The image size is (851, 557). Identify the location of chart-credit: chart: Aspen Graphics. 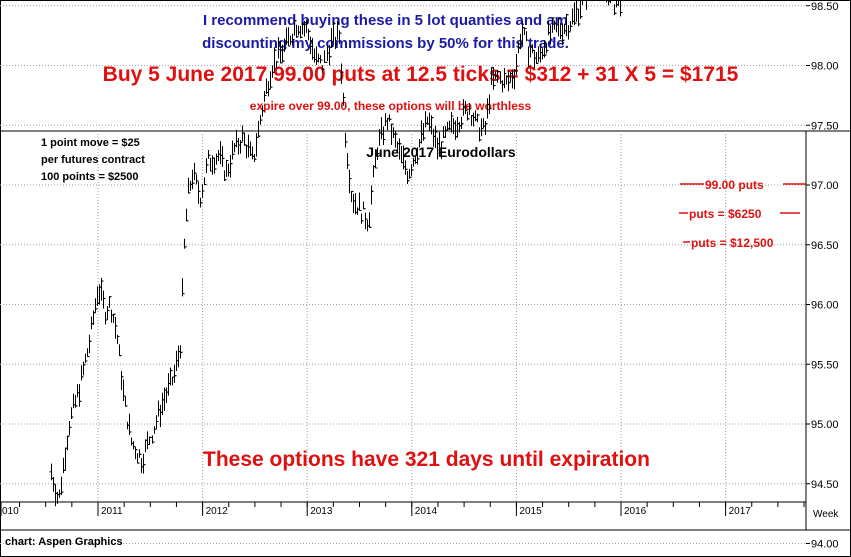
(64, 542).